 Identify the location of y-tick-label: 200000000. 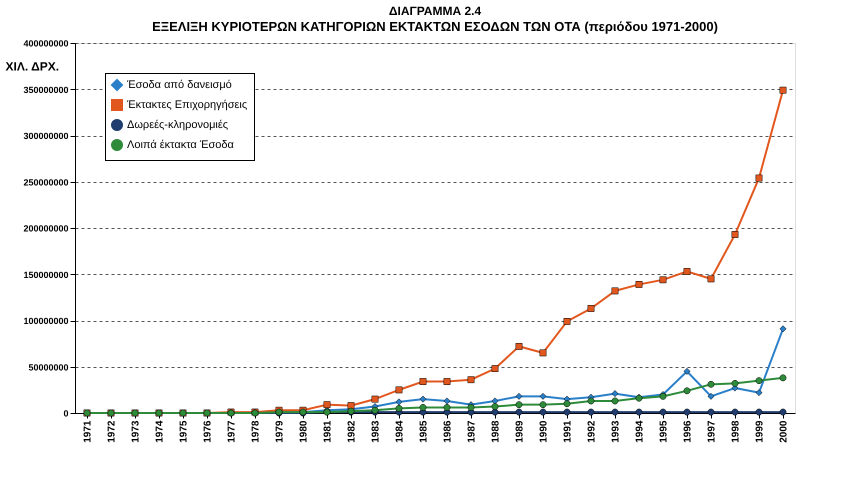
(45, 229).